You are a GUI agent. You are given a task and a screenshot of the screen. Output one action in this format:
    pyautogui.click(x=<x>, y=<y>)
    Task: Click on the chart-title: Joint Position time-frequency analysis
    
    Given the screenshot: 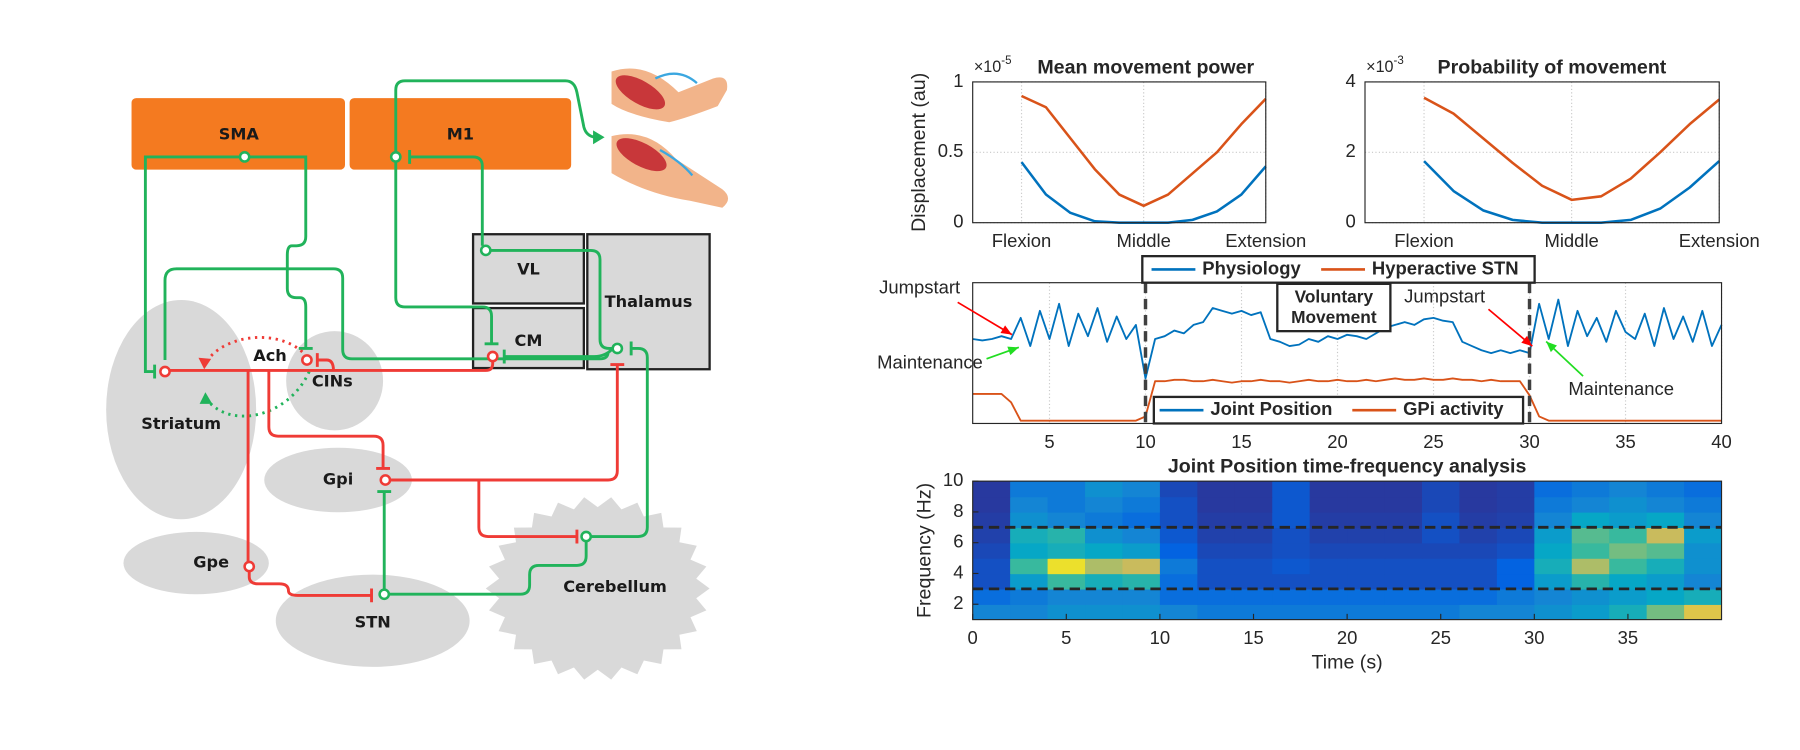 What is the action you would take?
    pyautogui.click(x=1347, y=466)
    